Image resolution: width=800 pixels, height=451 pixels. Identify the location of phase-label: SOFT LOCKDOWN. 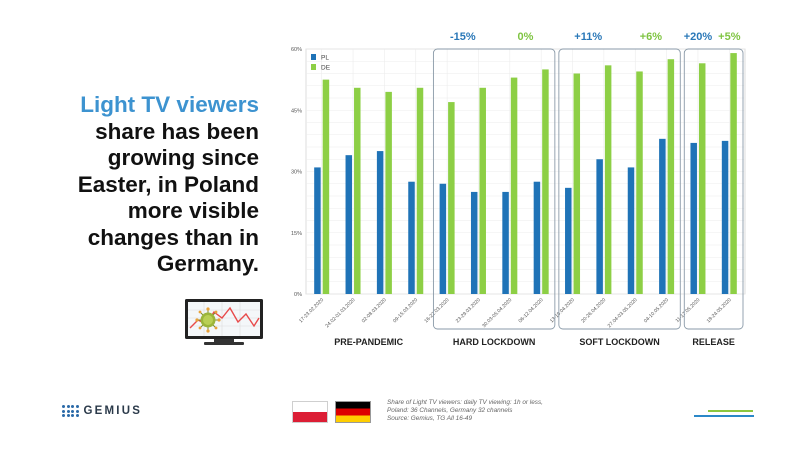
(619, 342).